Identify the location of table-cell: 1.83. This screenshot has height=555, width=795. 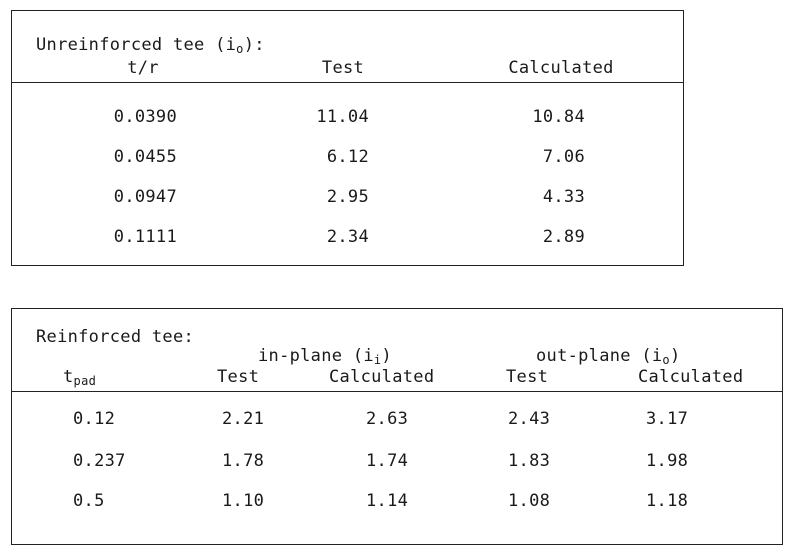
(529, 461).